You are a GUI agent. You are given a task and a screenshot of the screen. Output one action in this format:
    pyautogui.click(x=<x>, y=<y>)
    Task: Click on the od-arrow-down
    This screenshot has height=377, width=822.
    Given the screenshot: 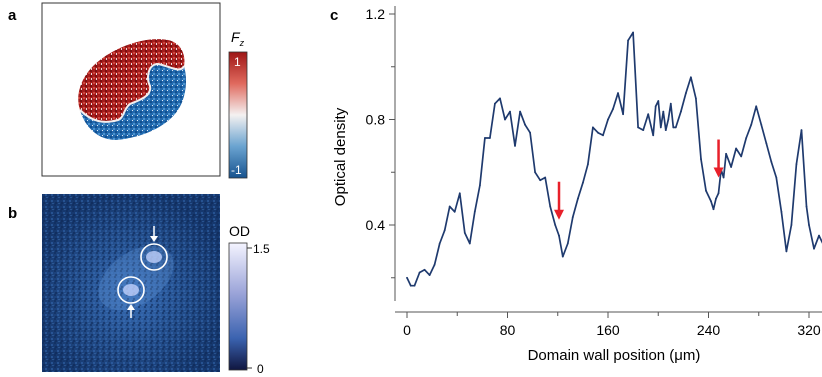 What is the action you would take?
    pyautogui.click(x=154, y=234)
    